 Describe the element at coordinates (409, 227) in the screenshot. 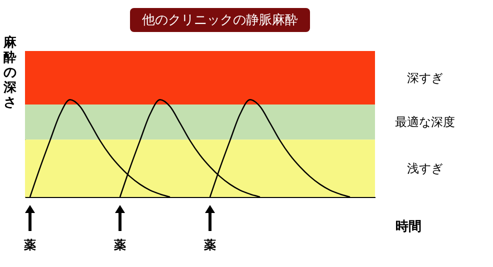

I see `x-axis-title: 時間` at that location.